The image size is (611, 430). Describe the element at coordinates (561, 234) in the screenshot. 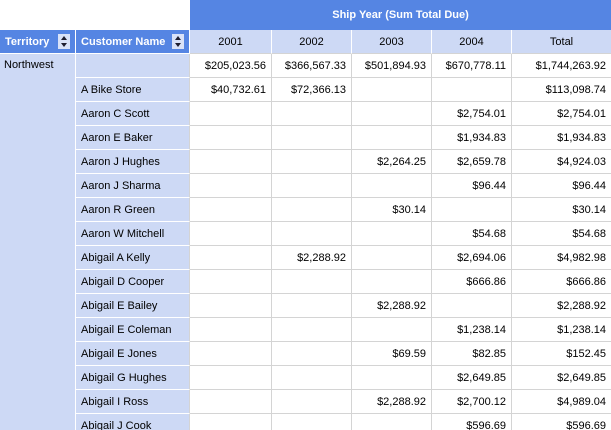

I see `total-value-cell: $54.68` at that location.